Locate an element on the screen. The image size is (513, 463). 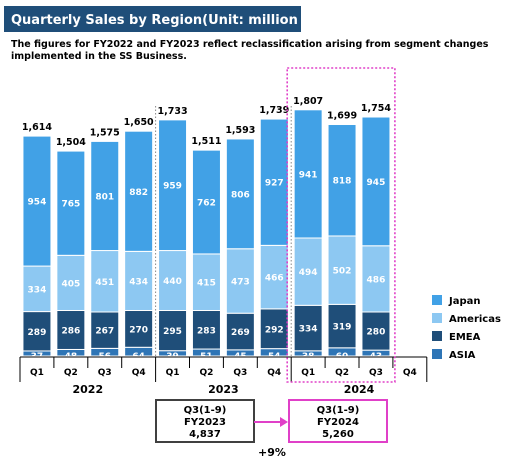
segment-value-label: 818 is located at coordinates (342, 182).